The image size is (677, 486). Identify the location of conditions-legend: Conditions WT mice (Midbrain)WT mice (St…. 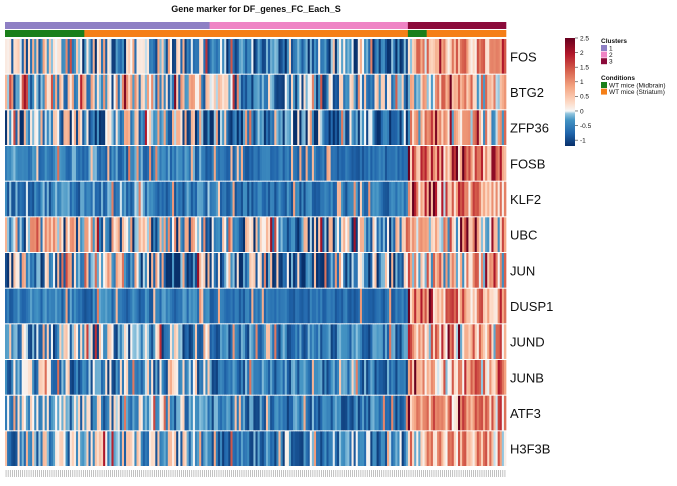
(633, 85).